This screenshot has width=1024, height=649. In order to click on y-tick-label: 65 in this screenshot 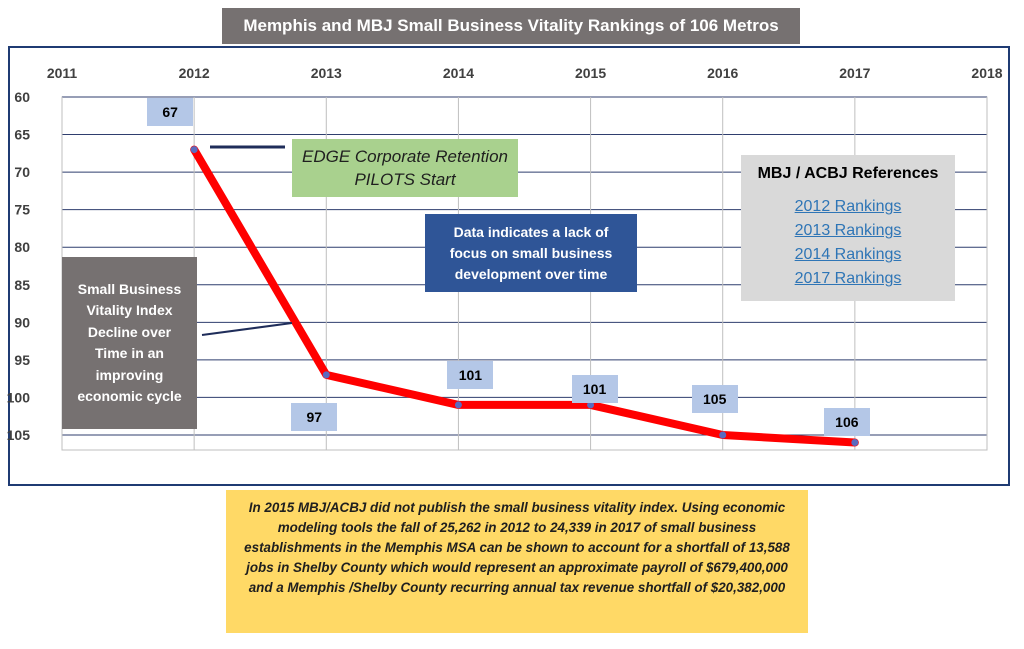, I will do `click(22, 135)`.